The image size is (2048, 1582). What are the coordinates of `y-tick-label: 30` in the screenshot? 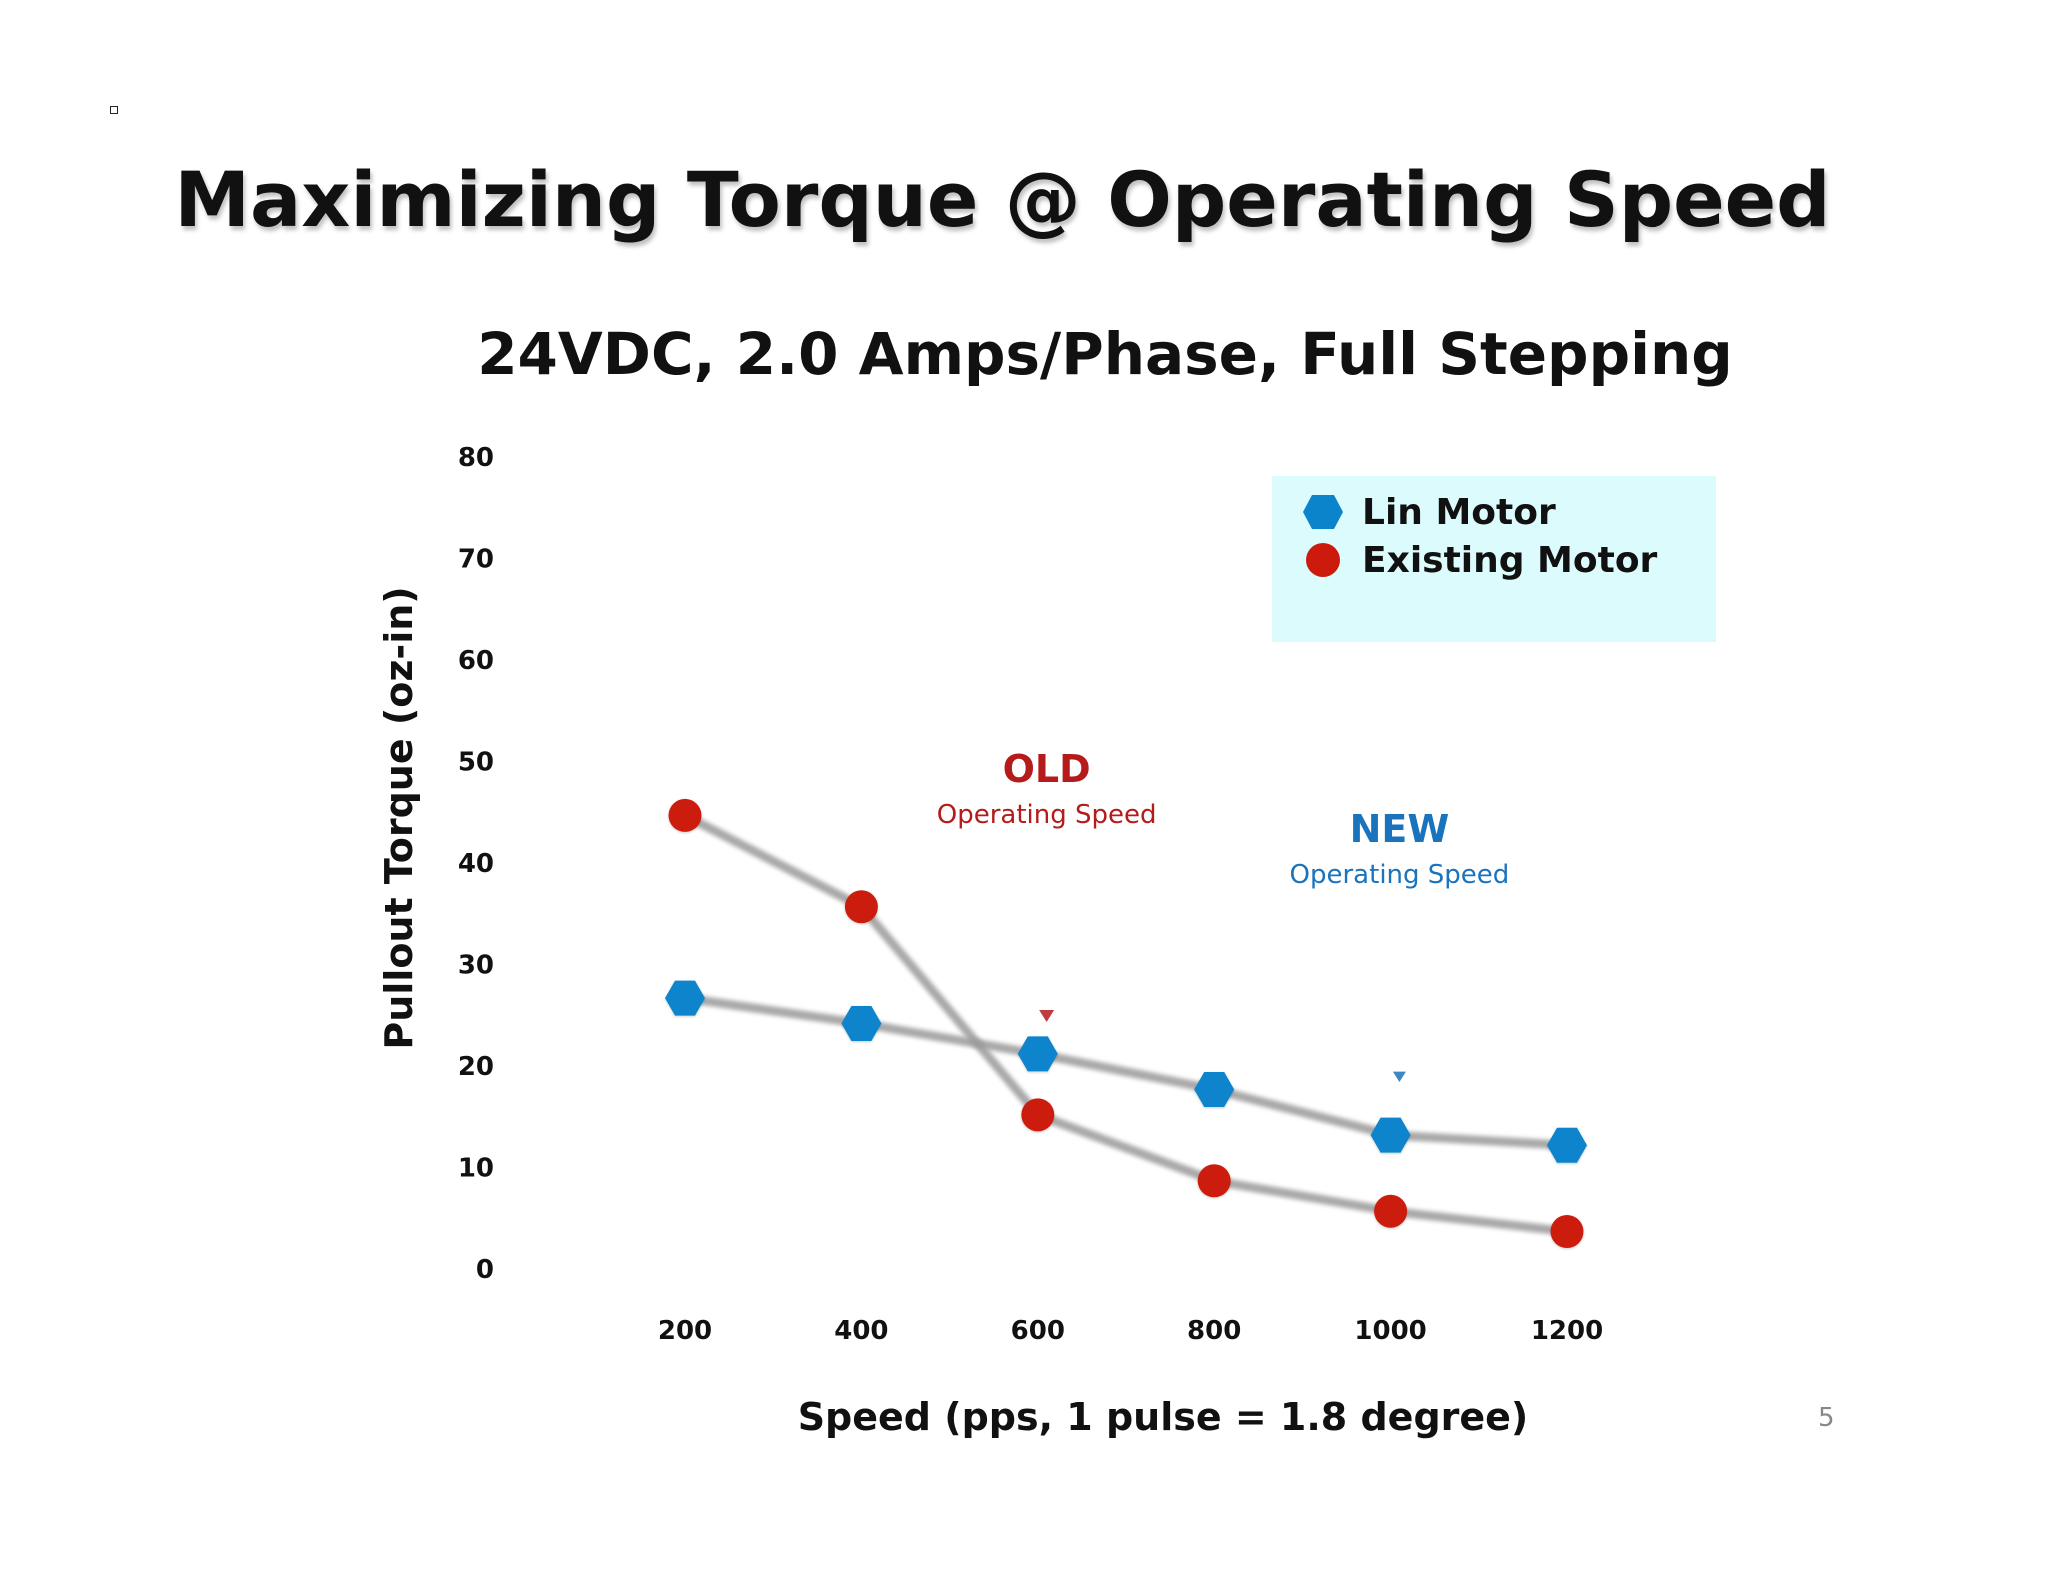 It's located at (476, 966).